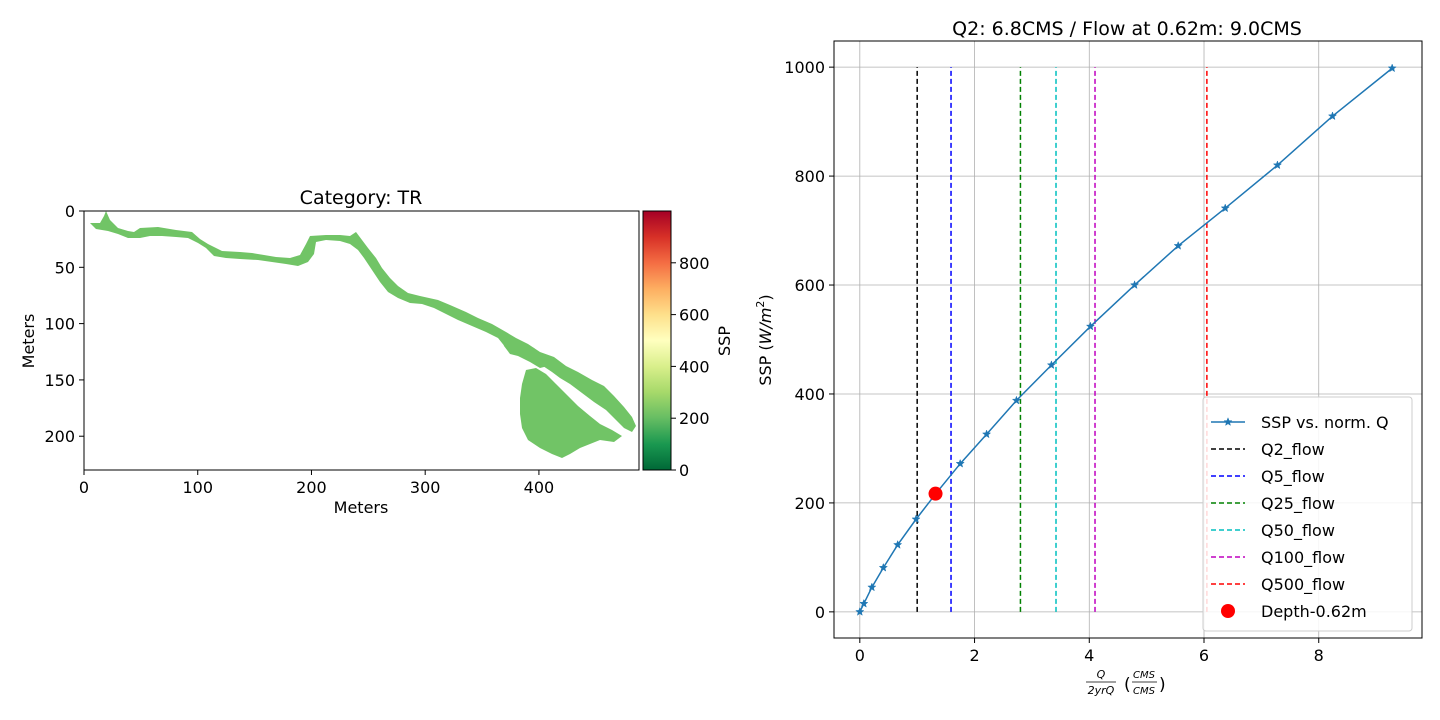 The height and width of the screenshot is (720, 1440). I want to click on colorbar-tick-label: 400, so click(694, 366).